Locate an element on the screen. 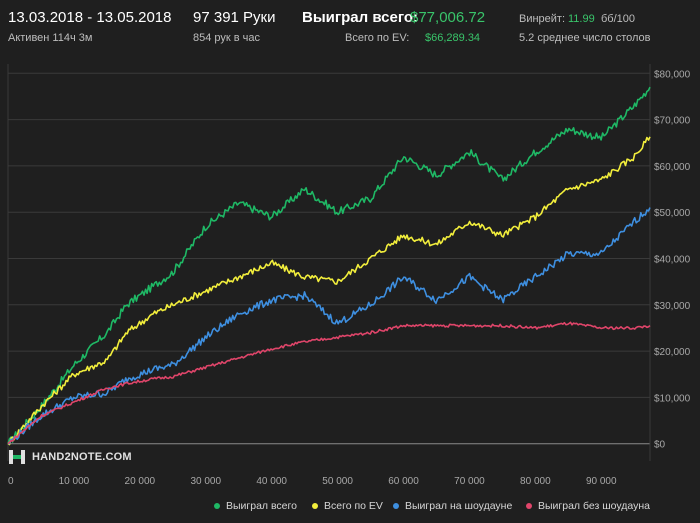 The height and width of the screenshot is (523, 700). legend-item-won: Выиграл всего is located at coordinates (255, 506).